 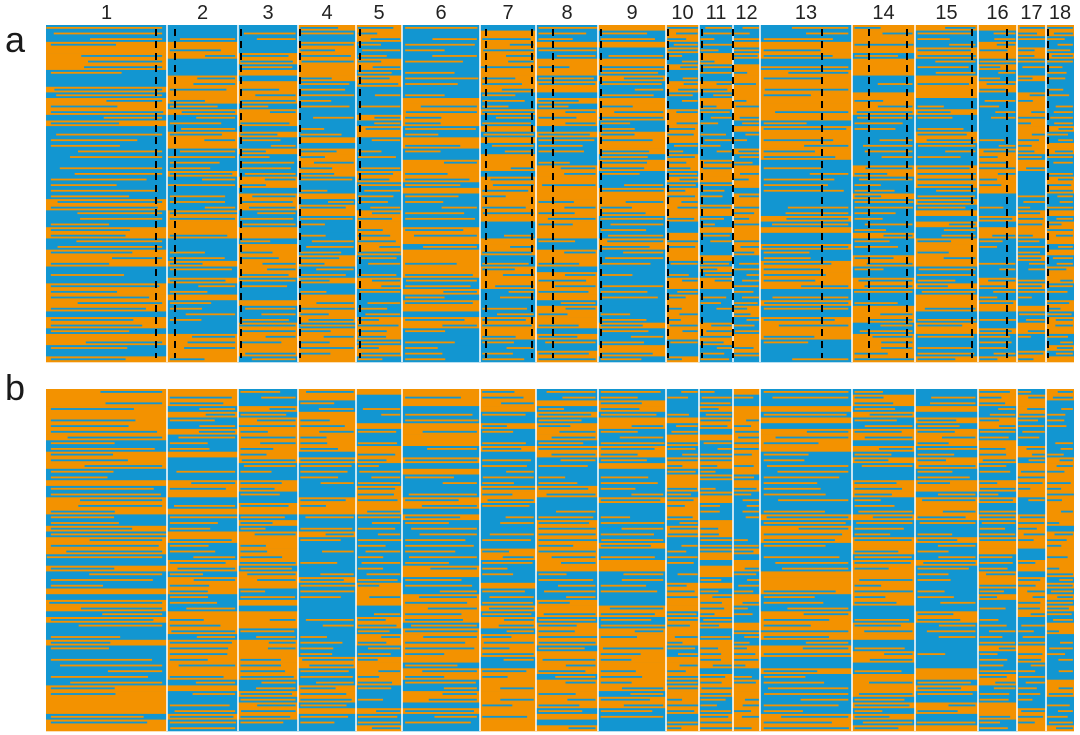 What do you see at coordinates (106, 13) in the screenshot?
I see `segment-label-1: 1` at bounding box center [106, 13].